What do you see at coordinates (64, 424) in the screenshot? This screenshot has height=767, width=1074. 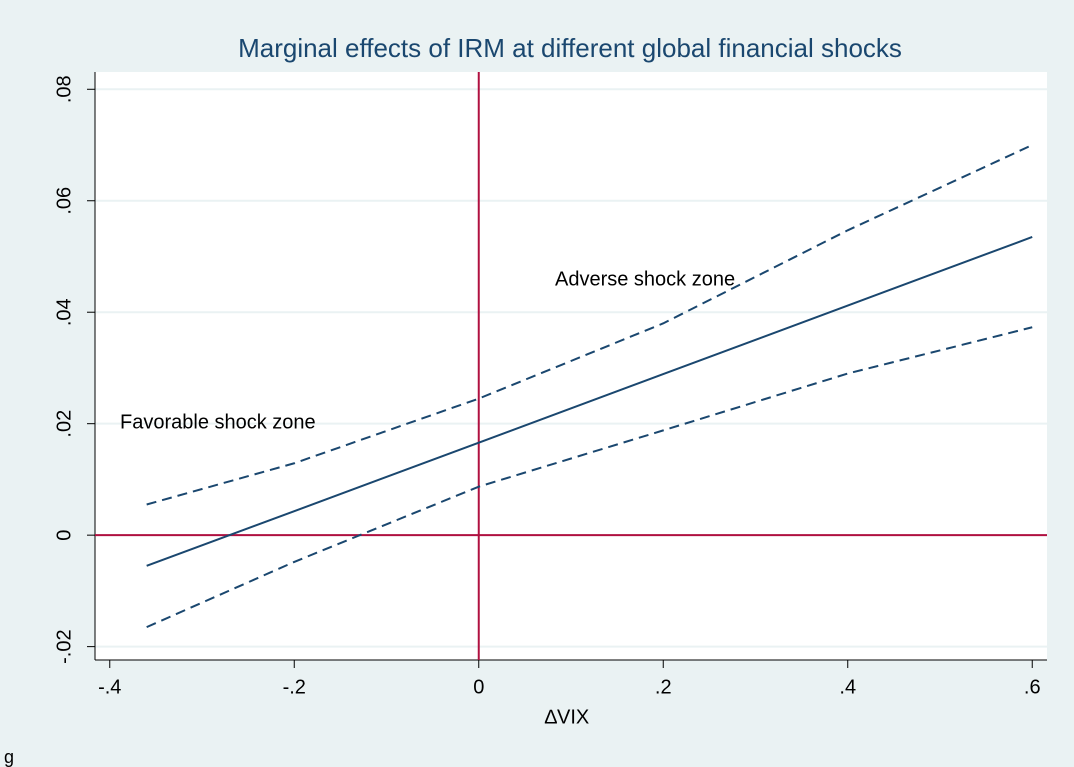 I see `y-tick-label: .02` at bounding box center [64, 424].